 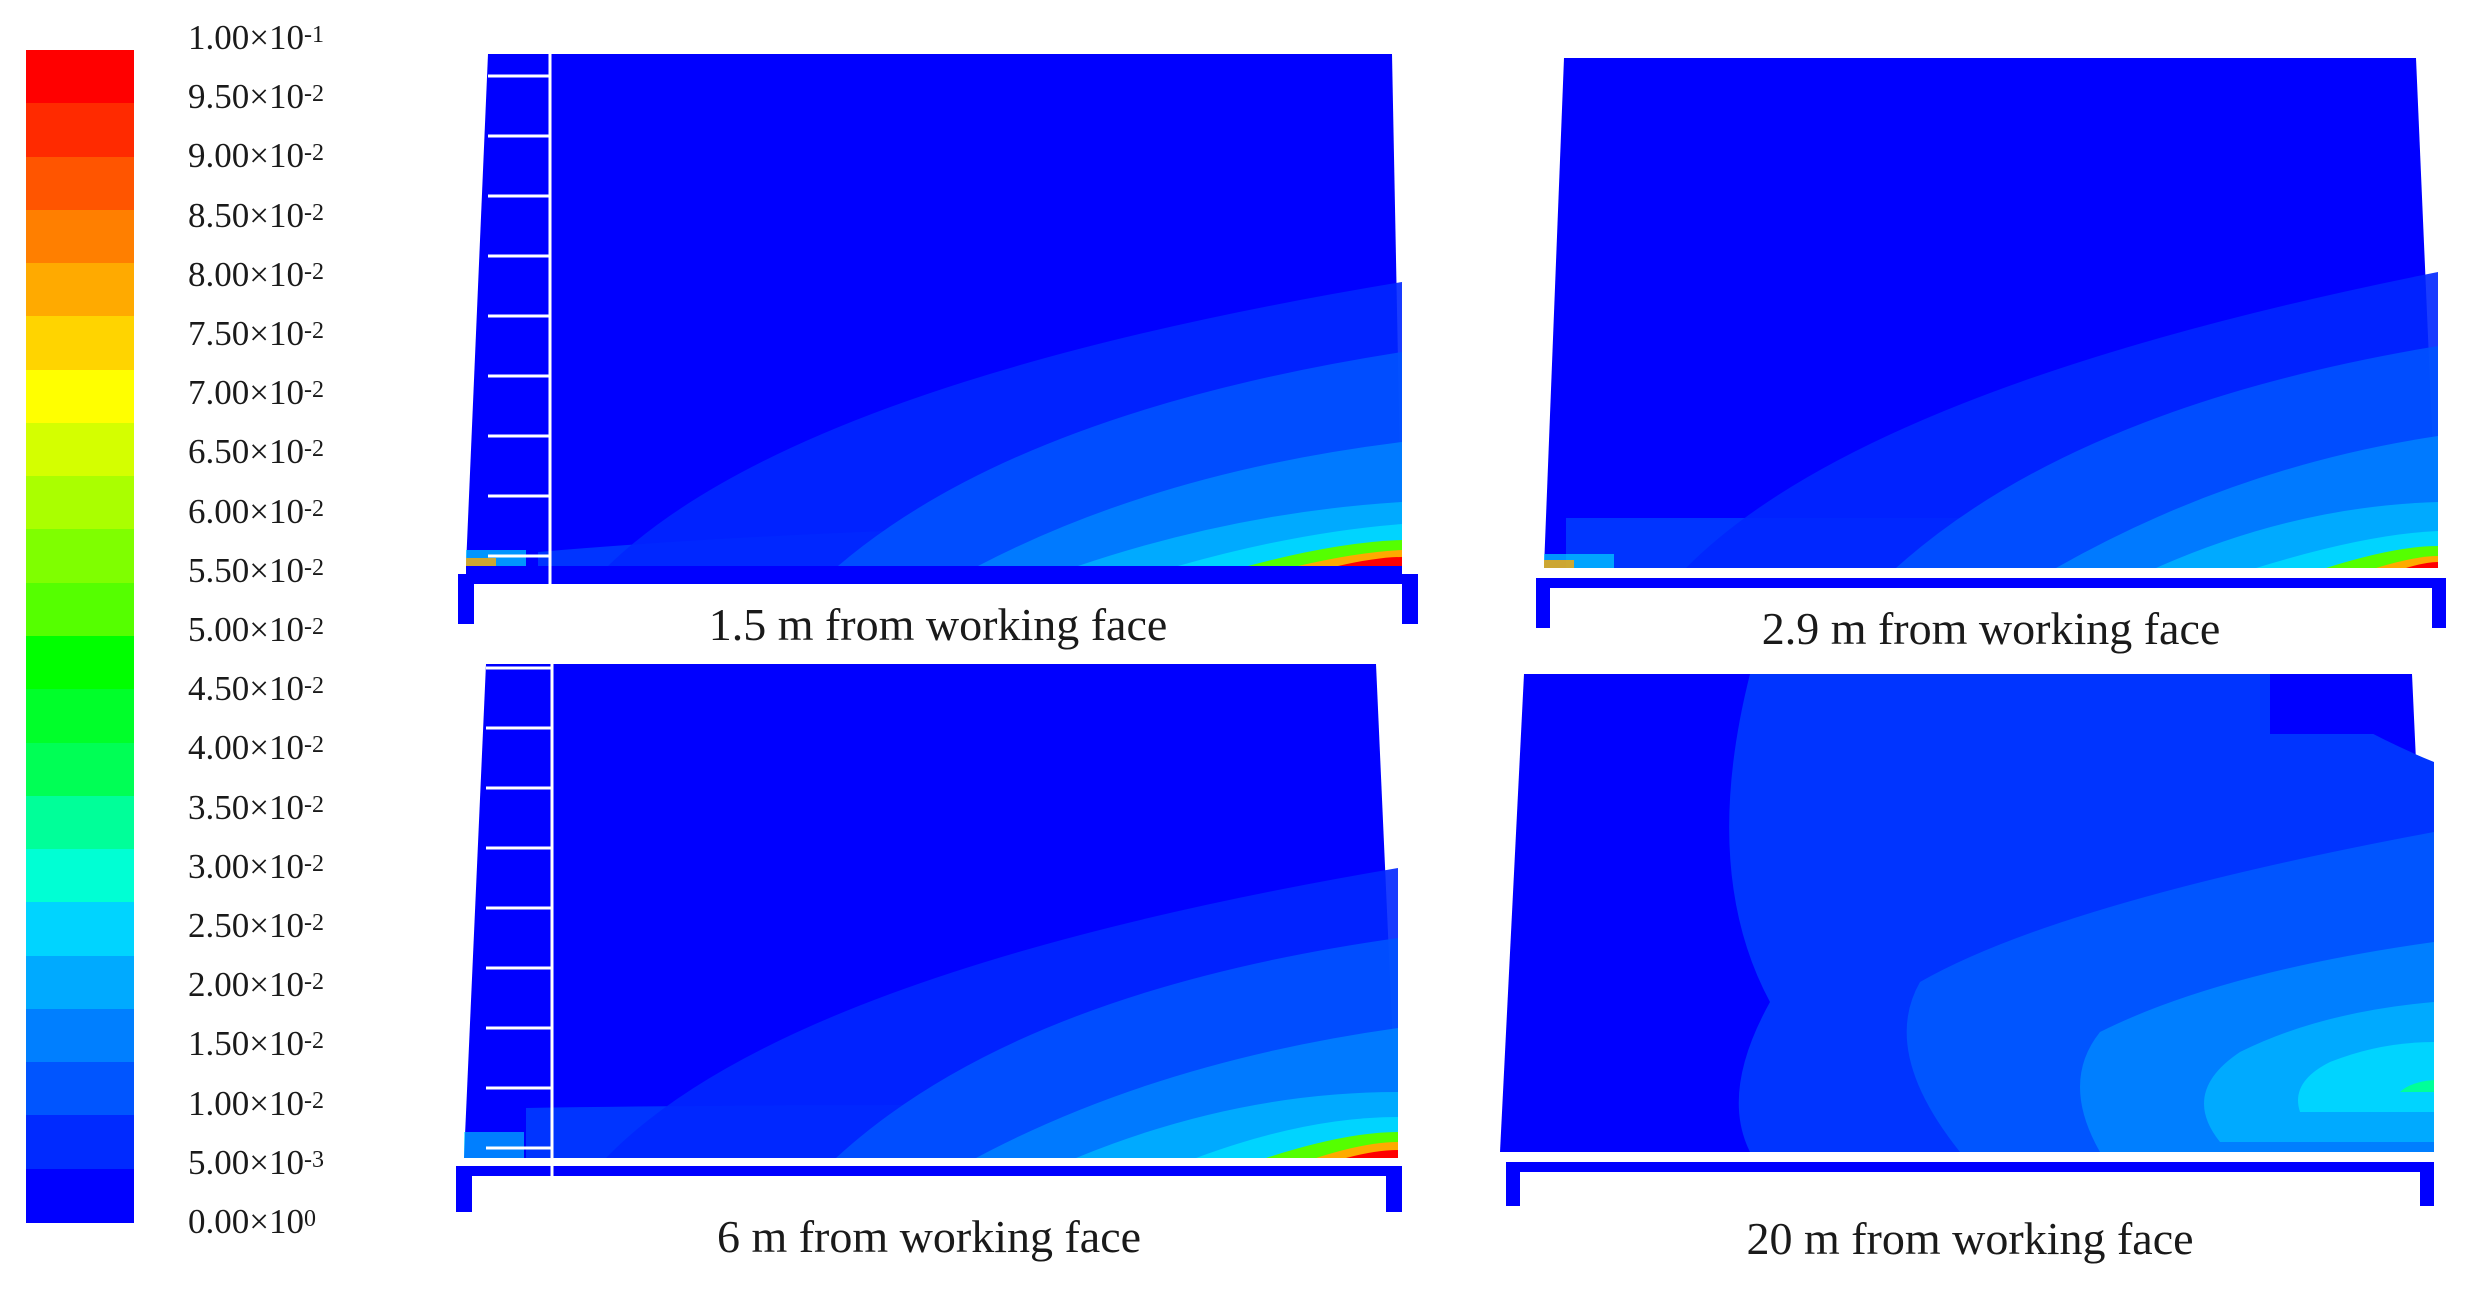 What do you see at coordinates (256, 156) in the screenshot?
I see `scale-tick-label: 9.00×10⁻²` at bounding box center [256, 156].